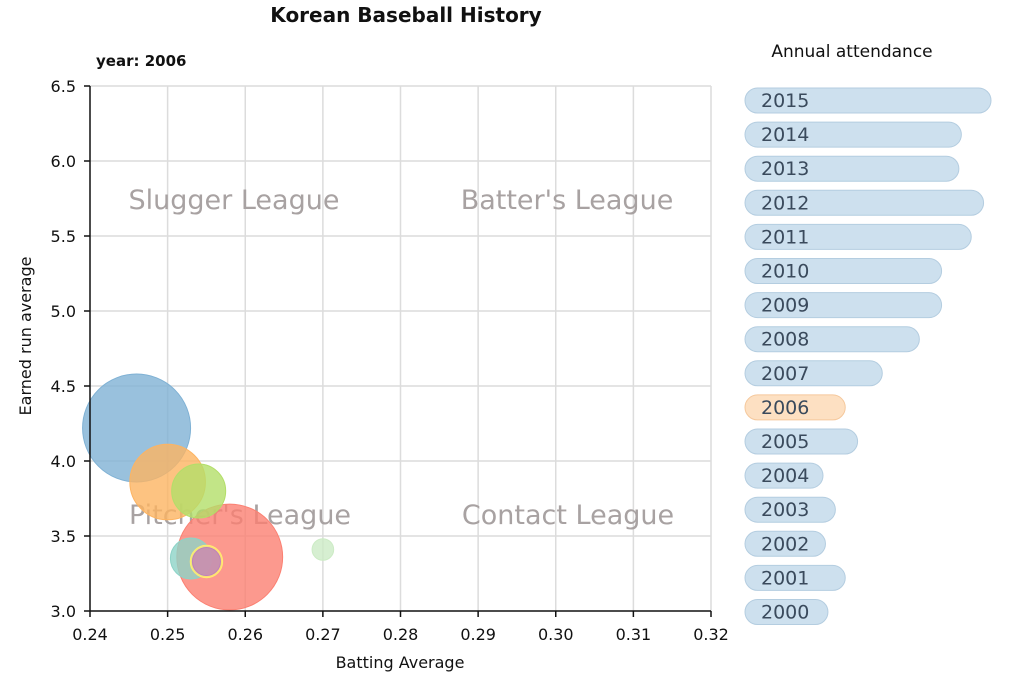 The width and height of the screenshot is (1015, 690). Describe the element at coordinates (323, 634) in the screenshot. I see `x-tick-label: 0.27` at that location.